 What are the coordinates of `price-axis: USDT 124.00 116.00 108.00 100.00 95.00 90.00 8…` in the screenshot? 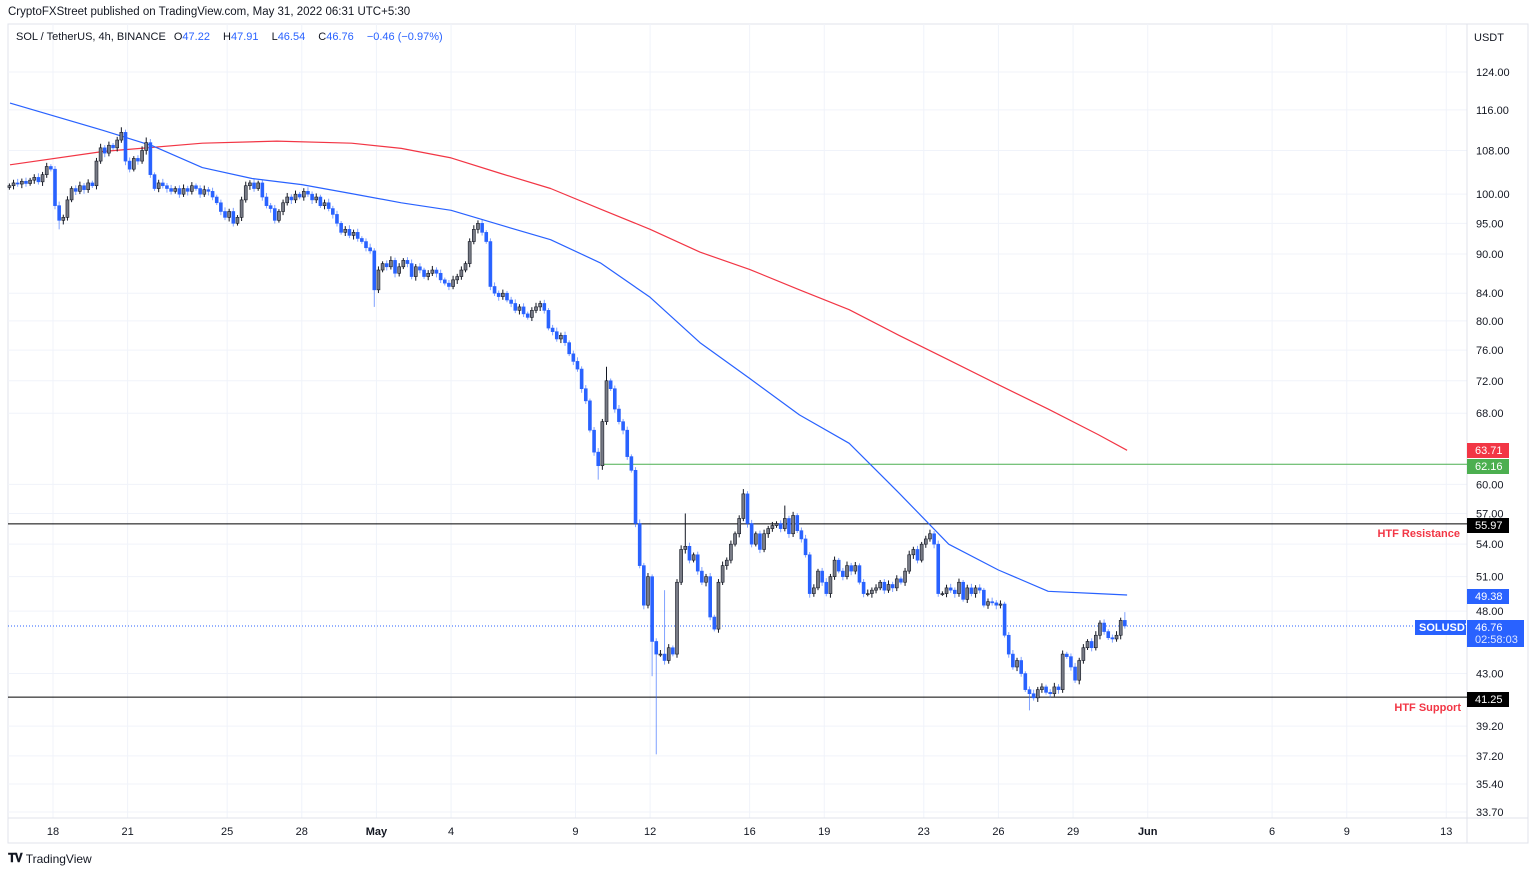 It's located at (1492, 425).